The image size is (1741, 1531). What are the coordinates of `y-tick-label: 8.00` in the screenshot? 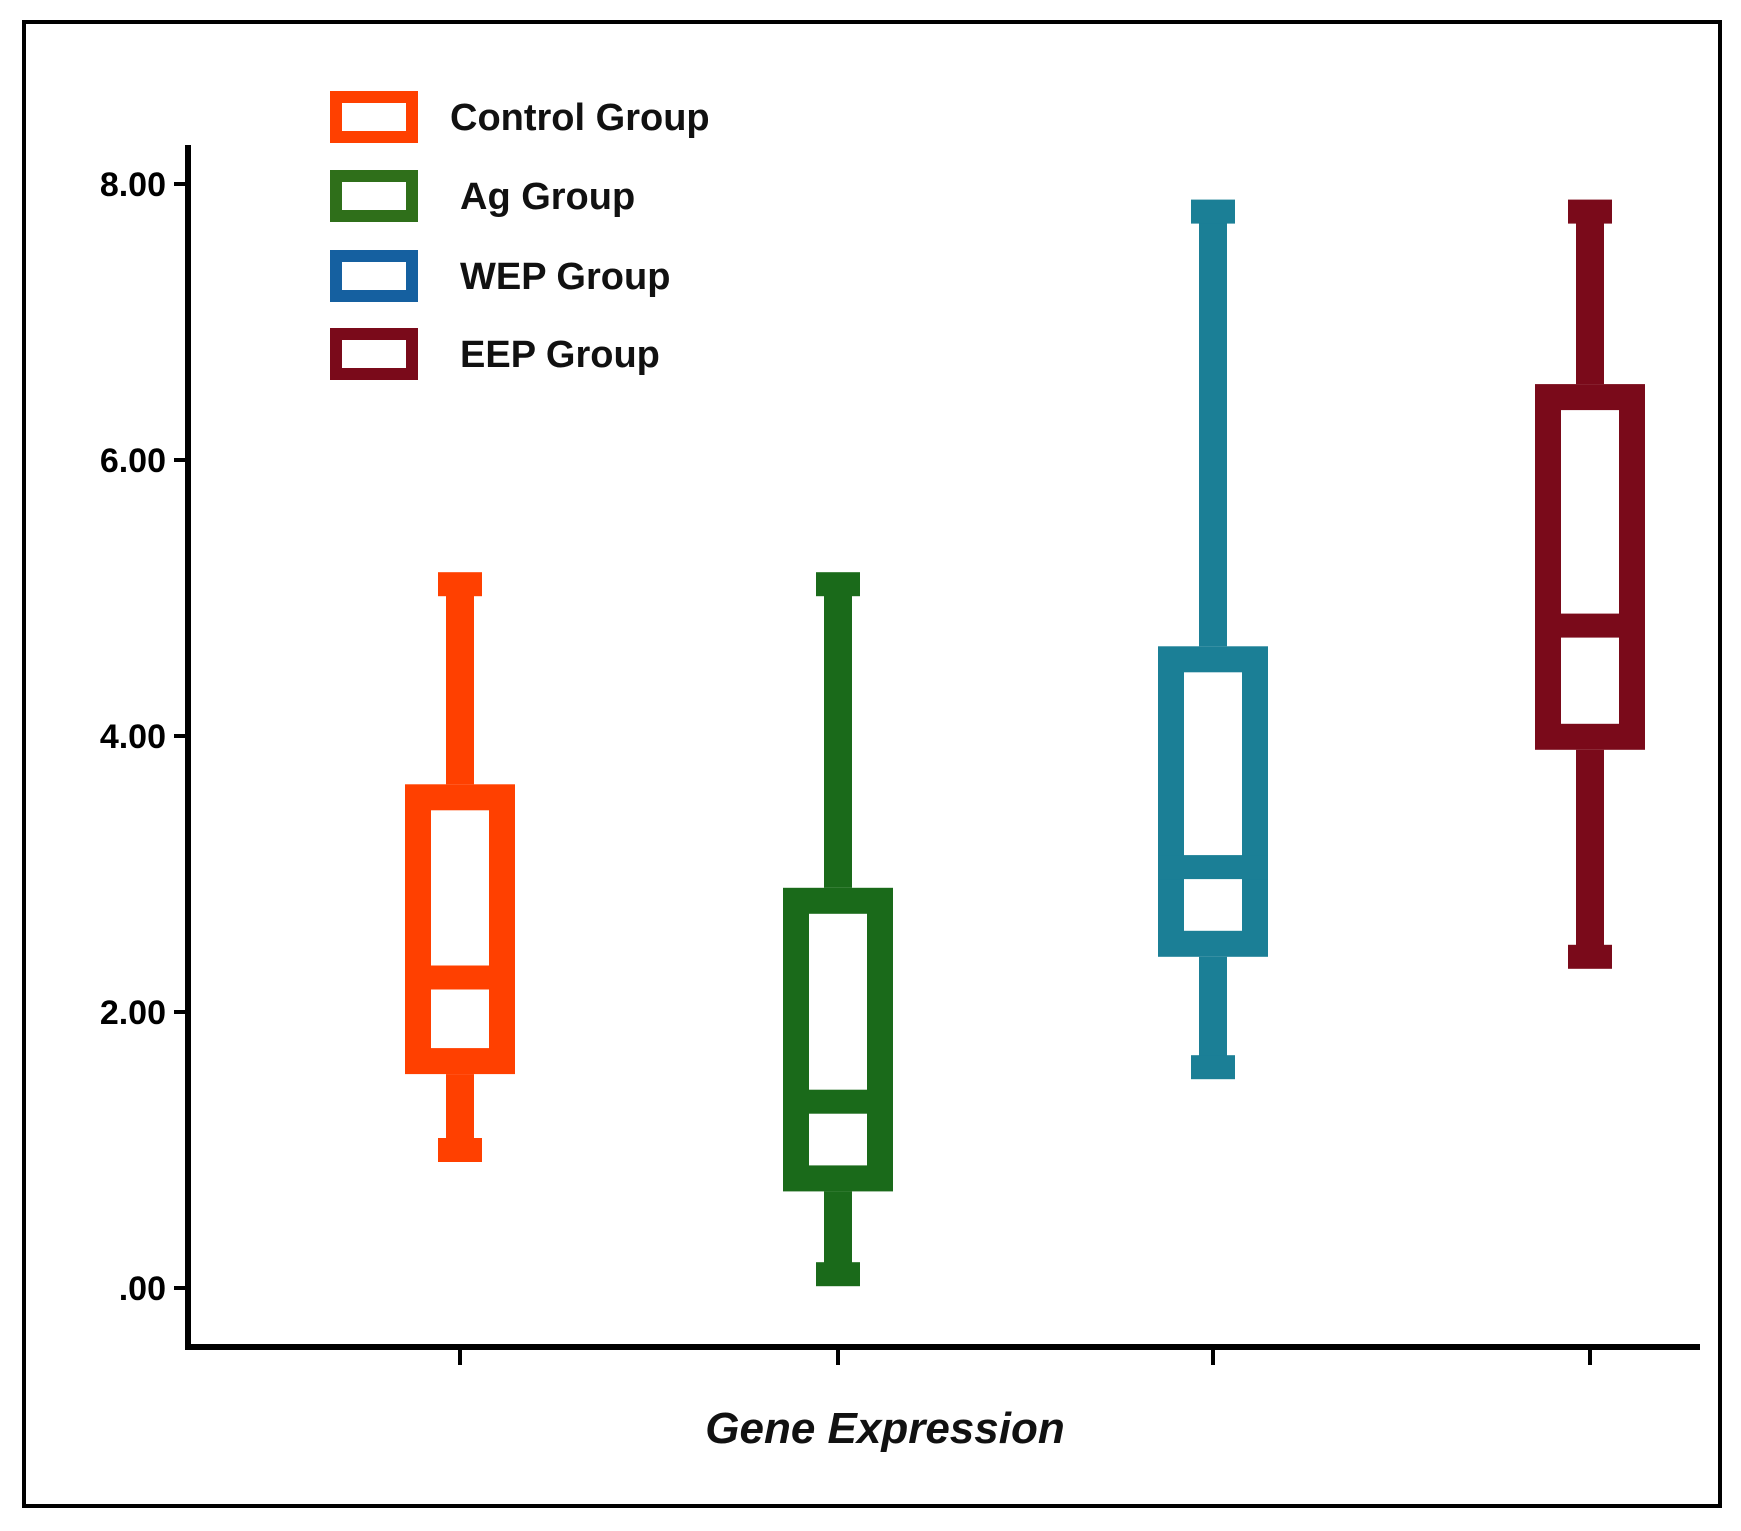 It's located at (133, 185).